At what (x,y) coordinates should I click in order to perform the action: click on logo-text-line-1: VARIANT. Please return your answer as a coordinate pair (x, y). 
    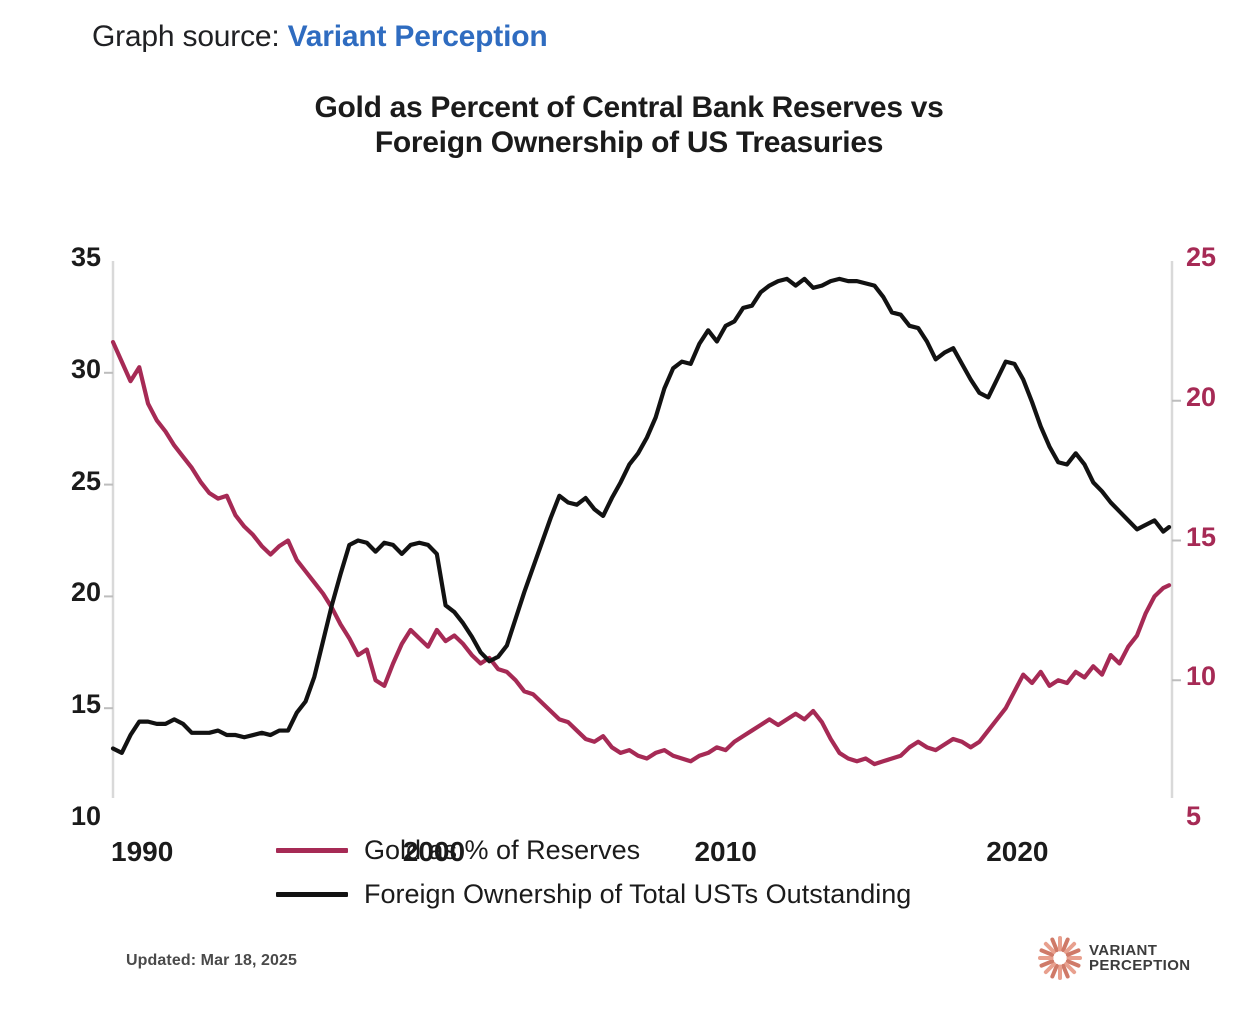
    Looking at the image, I should click on (1123, 950).